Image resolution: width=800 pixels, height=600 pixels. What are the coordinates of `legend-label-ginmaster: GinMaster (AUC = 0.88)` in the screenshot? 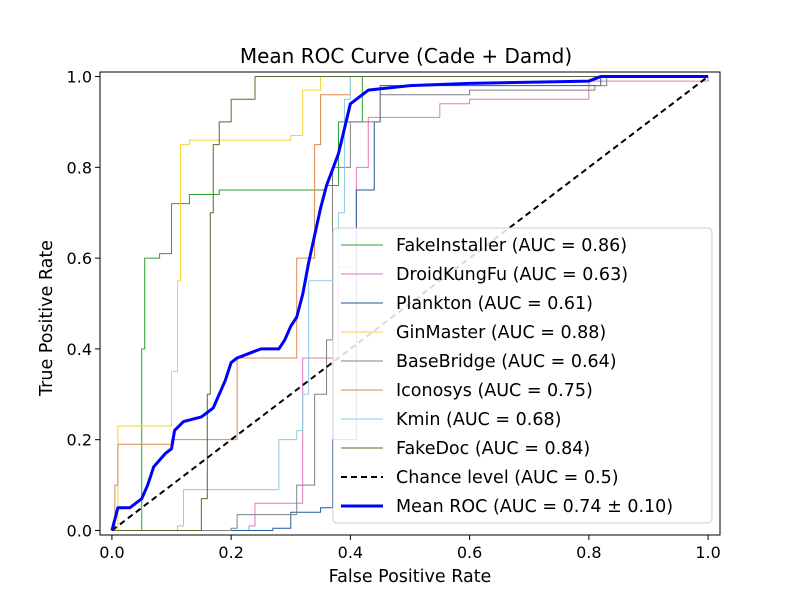 It's located at (501, 333).